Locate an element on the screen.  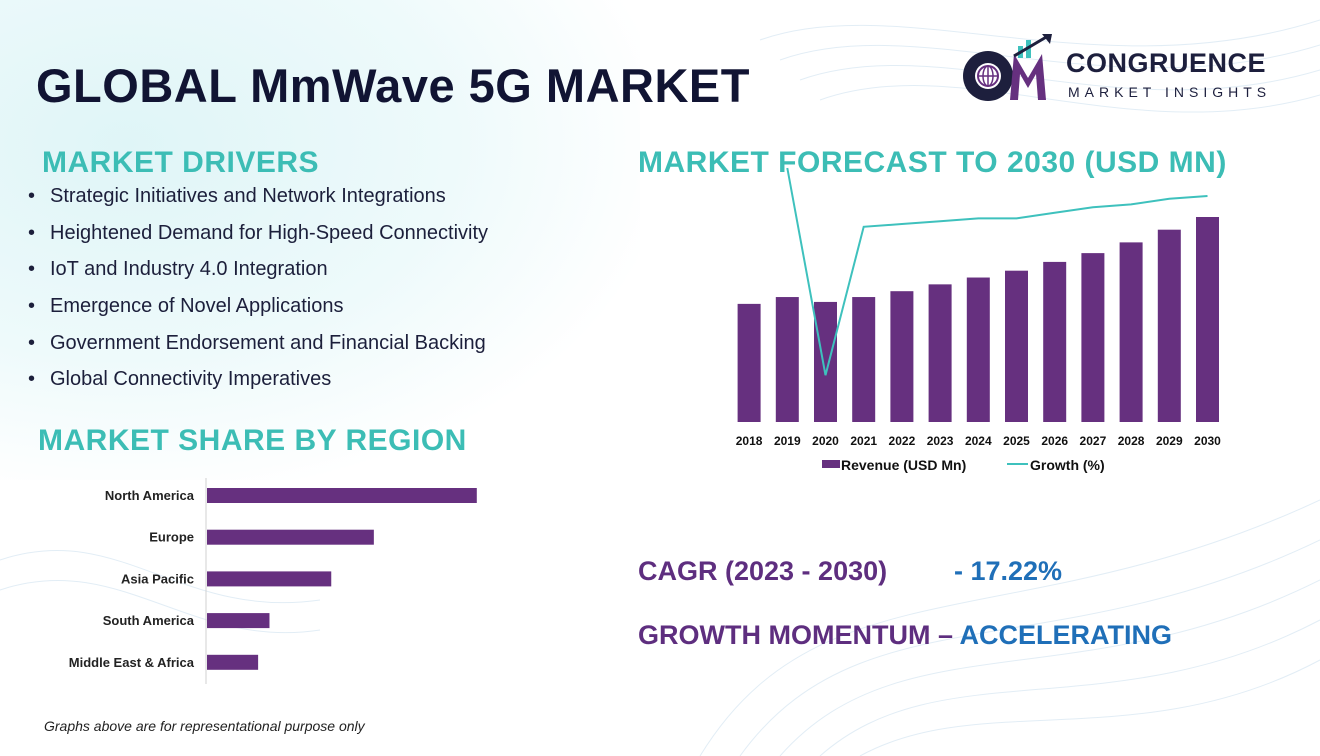
x-tick-label-2019: 2019 is located at coordinates (787, 441).